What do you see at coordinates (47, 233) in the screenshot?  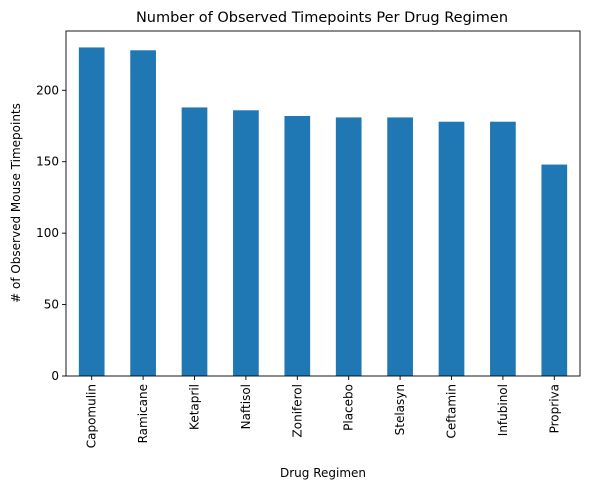 I see `y-tick-label: 100` at bounding box center [47, 233].